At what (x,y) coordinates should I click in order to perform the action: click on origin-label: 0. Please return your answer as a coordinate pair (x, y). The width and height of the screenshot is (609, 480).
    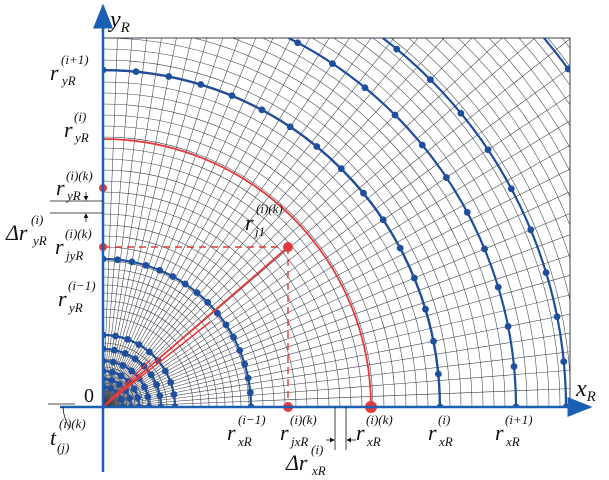
    Looking at the image, I should click on (89, 396).